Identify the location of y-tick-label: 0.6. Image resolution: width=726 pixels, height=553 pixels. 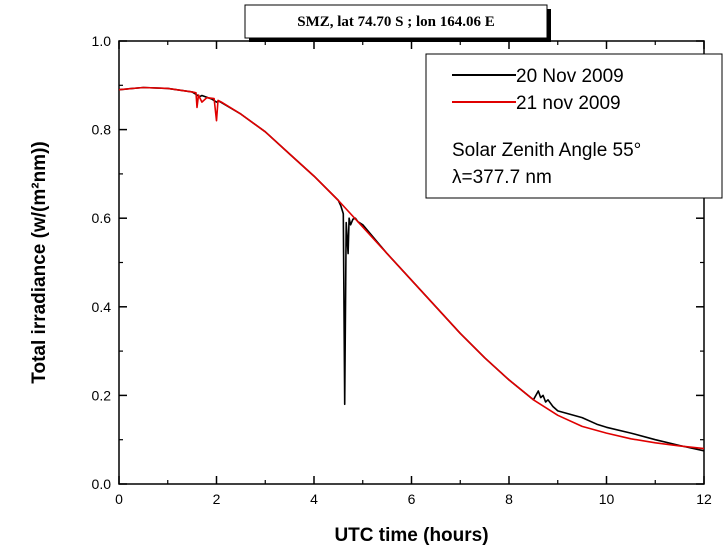
(102, 218).